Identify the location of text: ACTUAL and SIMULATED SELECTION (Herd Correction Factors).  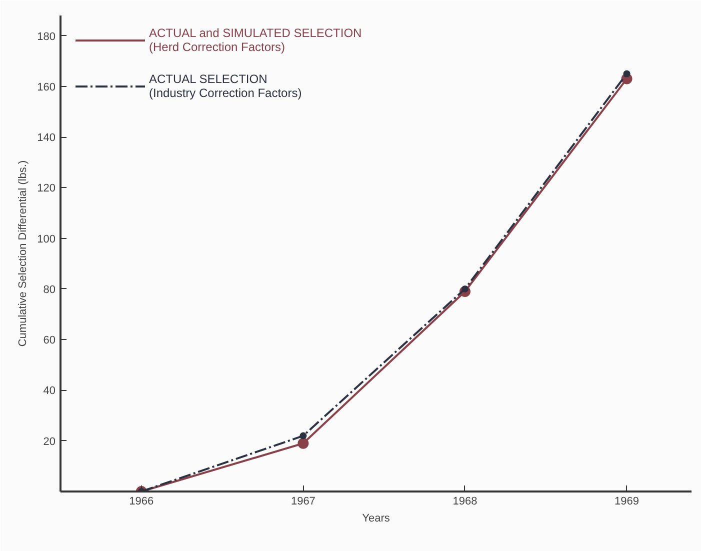
(255, 40).